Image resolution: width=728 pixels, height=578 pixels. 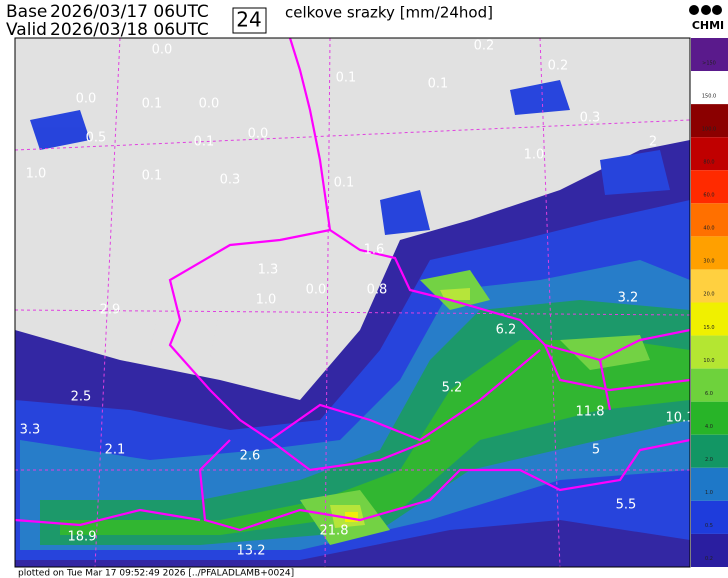 What do you see at coordinates (708, 162) in the screenshot?
I see `legend-label: 80.0` at bounding box center [708, 162].